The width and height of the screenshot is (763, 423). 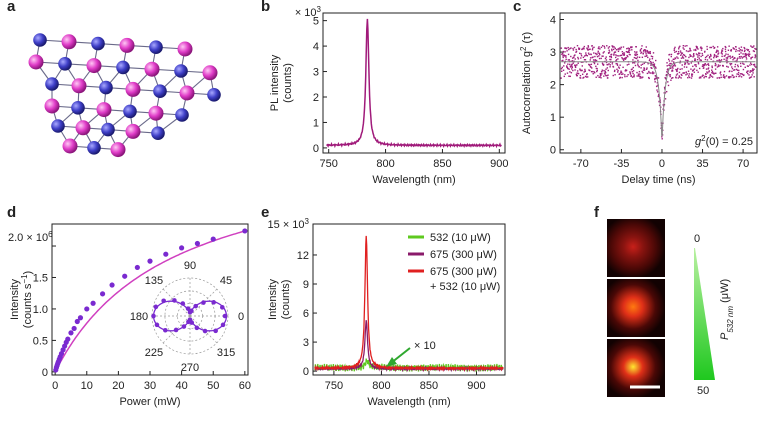 I want to click on atom-blue, so click(x=182, y=115).